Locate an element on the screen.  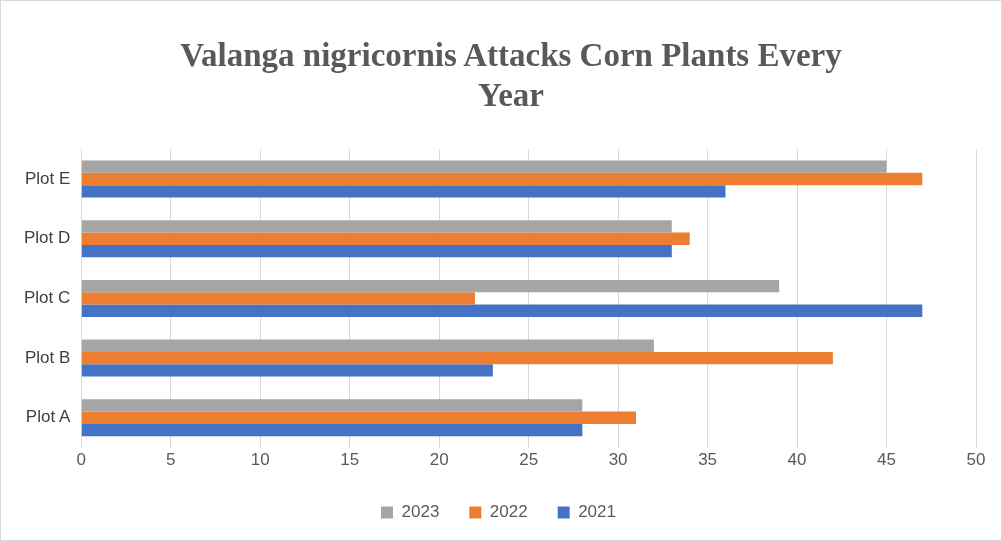
x-tick-label: 50 is located at coordinates (976, 460).